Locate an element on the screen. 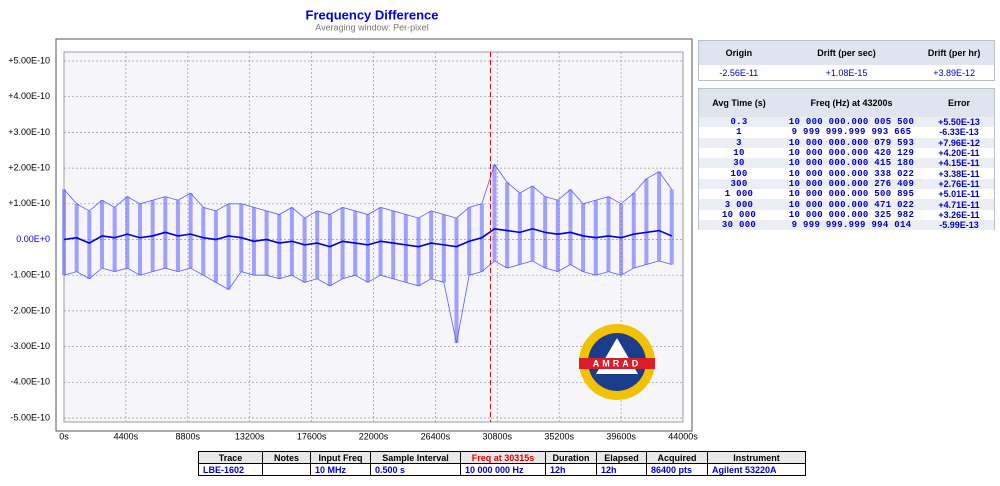 The height and width of the screenshot is (486, 1000). cell: 1 000 is located at coordinates (739, 194).